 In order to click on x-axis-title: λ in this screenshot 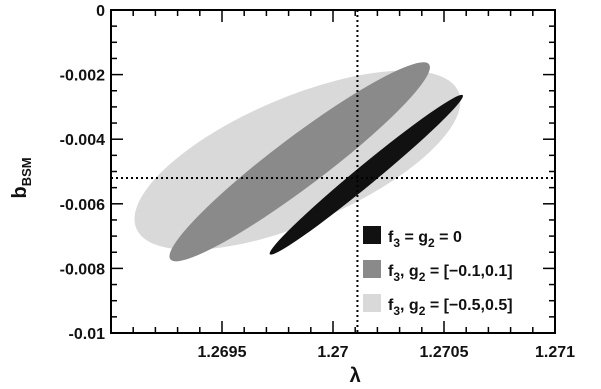, I will do `click(355, 376)`.